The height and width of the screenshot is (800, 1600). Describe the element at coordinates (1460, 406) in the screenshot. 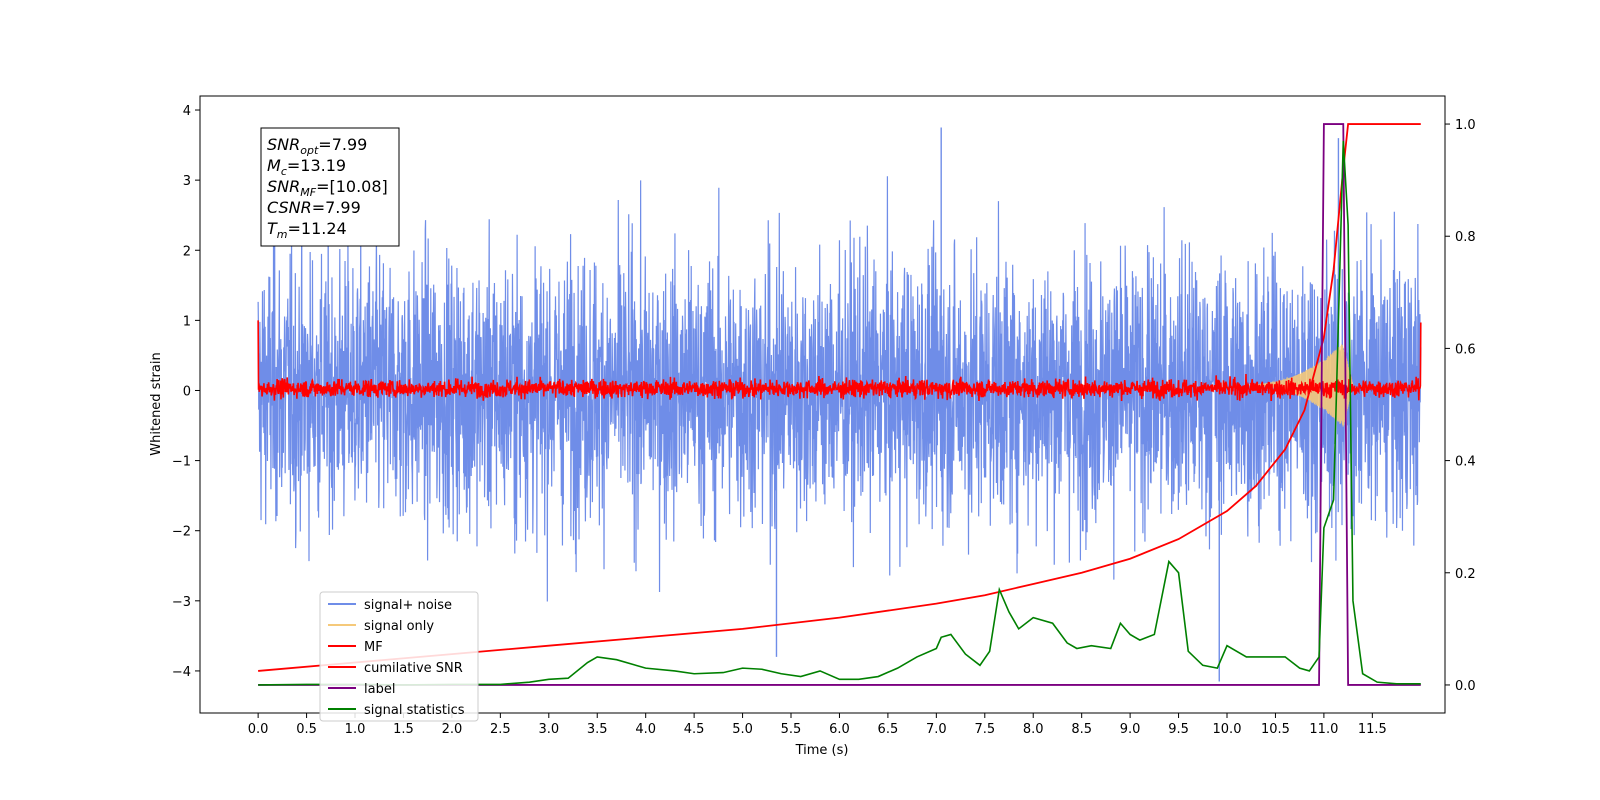

I see `y-axis-right: 1.0 0.8 0.6 0.4 0.2 0.0` at that location.